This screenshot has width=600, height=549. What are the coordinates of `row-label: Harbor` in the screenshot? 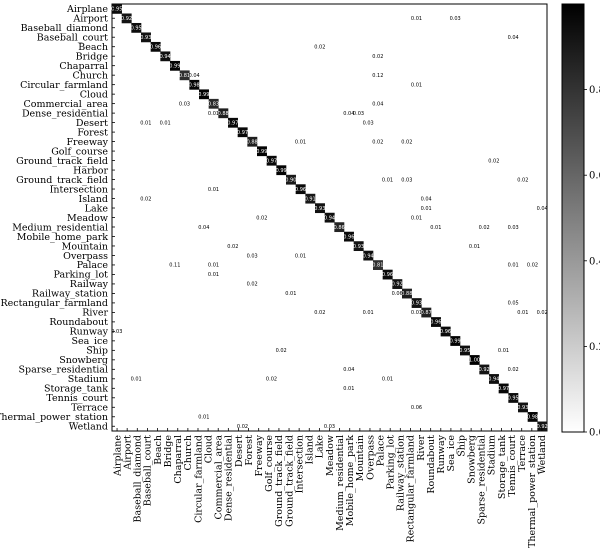 It's located at (90, 170).